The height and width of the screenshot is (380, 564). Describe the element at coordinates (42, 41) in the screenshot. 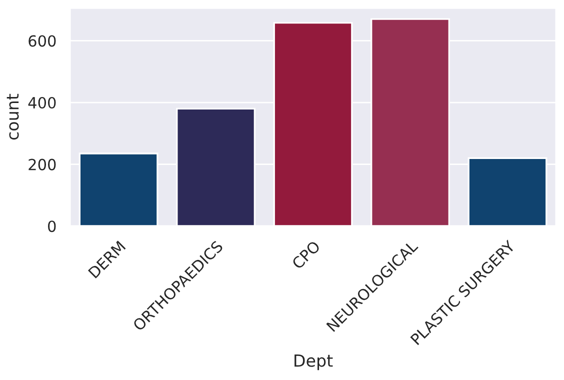

I see `y-tick-label: 600` at that location.